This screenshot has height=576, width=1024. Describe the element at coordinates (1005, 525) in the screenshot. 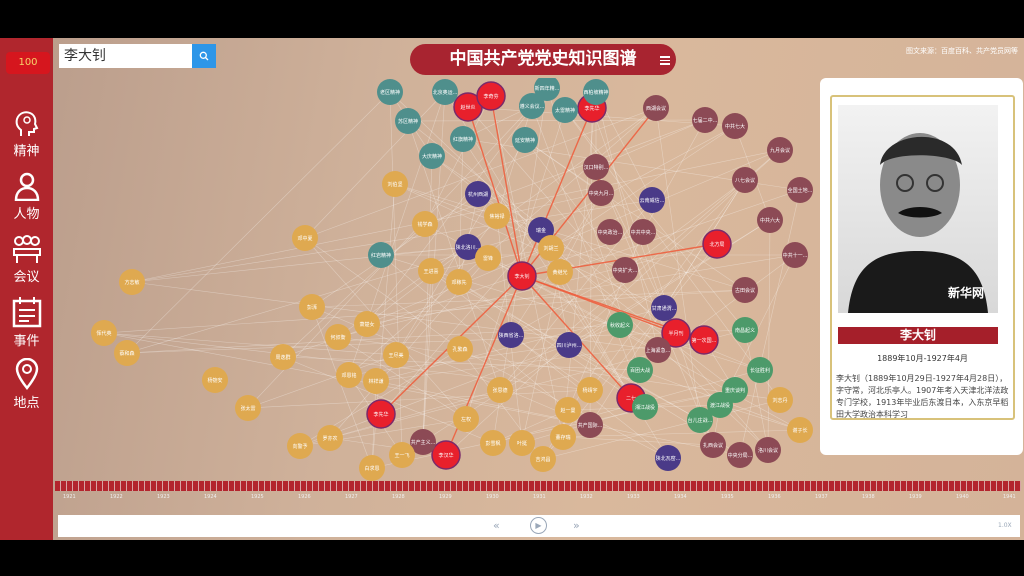

I see `zoom-level: 1.0X` at that location.